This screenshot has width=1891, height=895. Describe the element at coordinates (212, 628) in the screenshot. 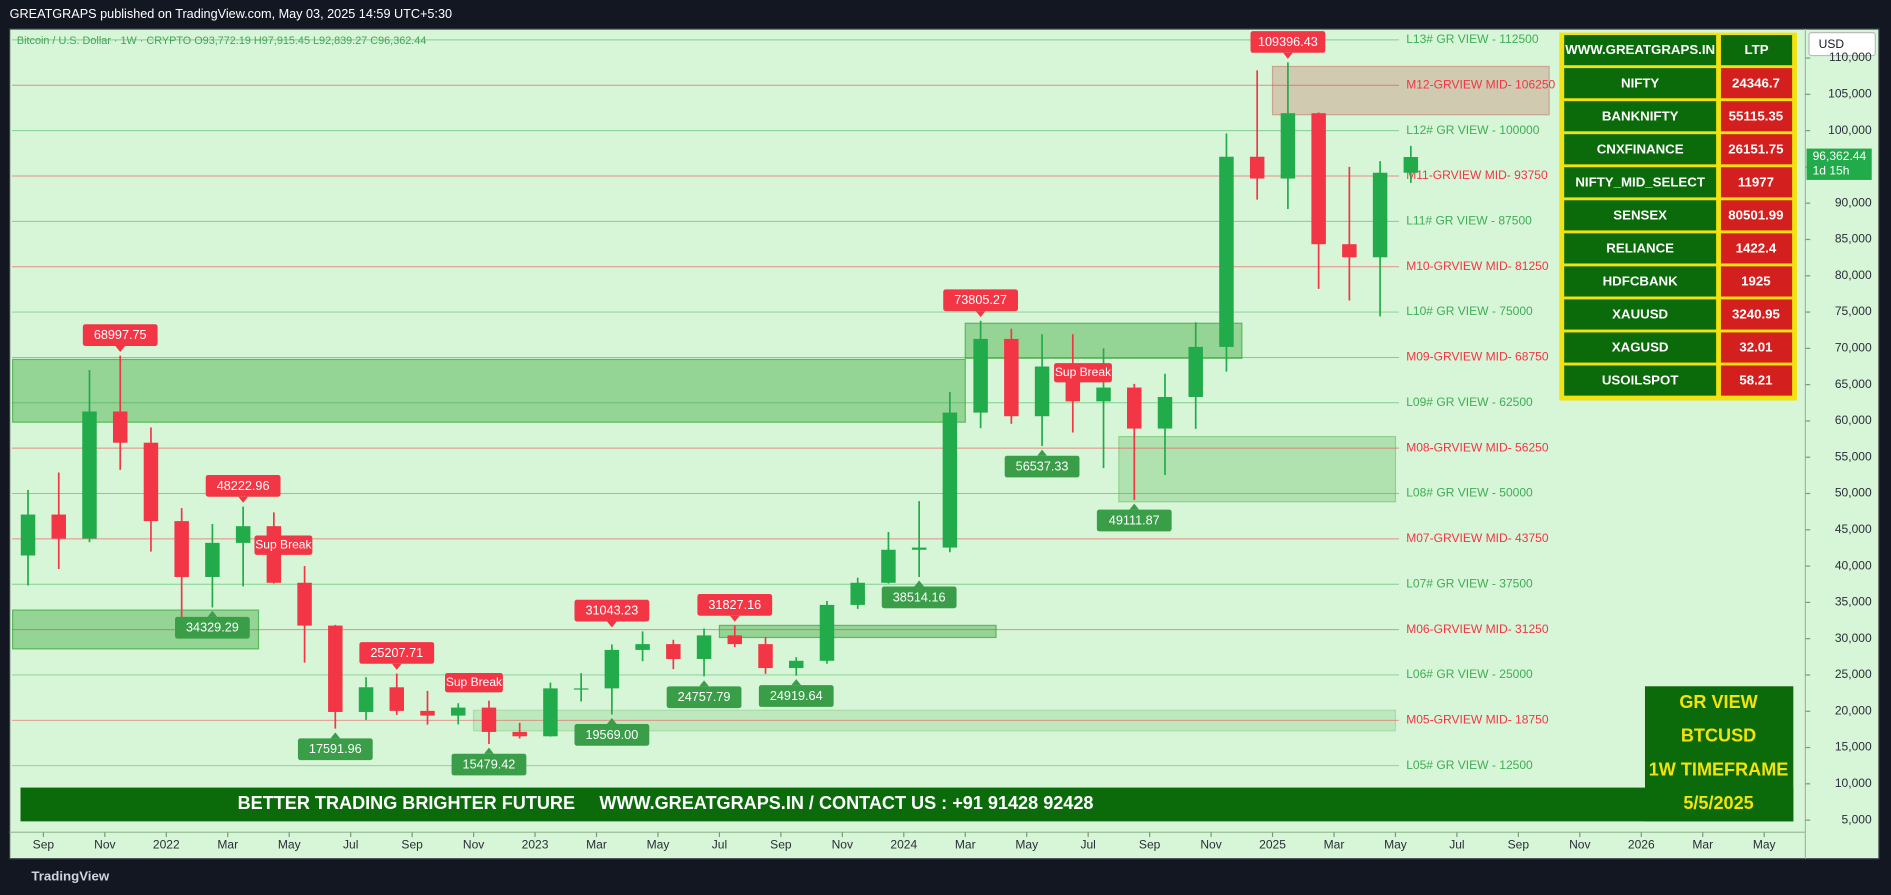

I see `pivot-label: 34329.29` at that location.